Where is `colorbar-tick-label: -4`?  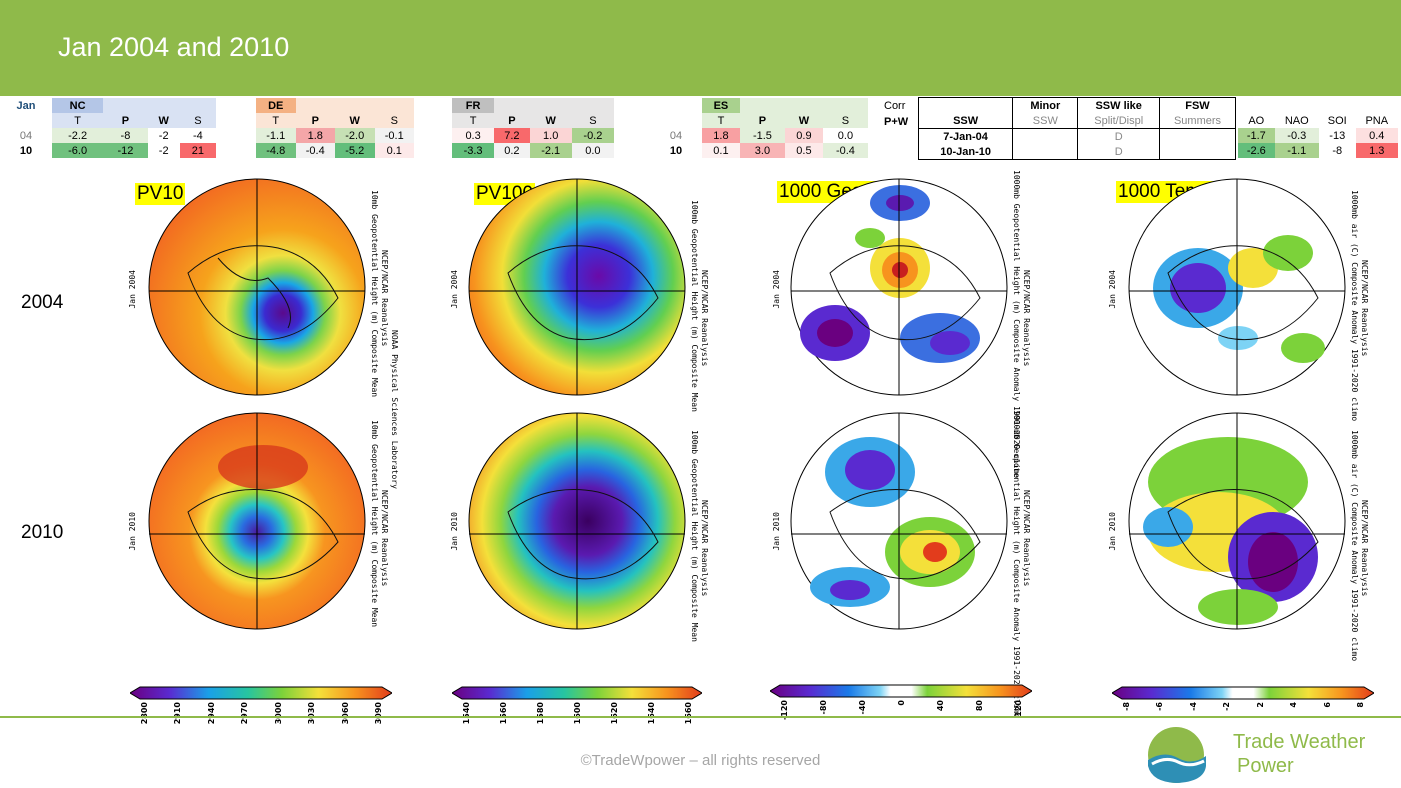
colorbar-tick-label: -4 is located at coordinates (1193, 706).